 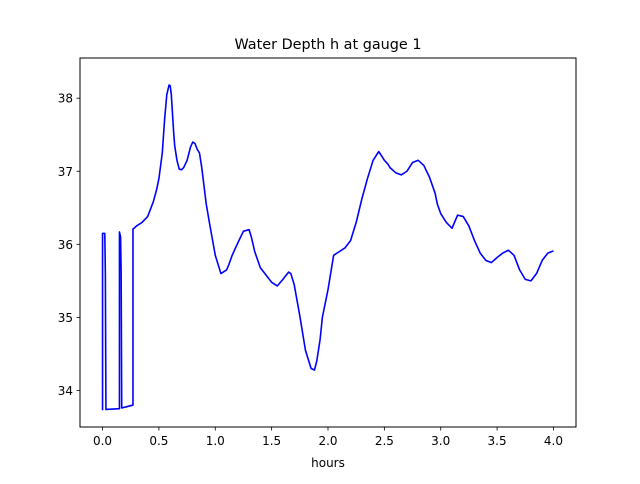 What do you see at coordinates (102, 441) in the screenshot?
I see `x-tick-label: 0.0` at bounding box center [102, 441].